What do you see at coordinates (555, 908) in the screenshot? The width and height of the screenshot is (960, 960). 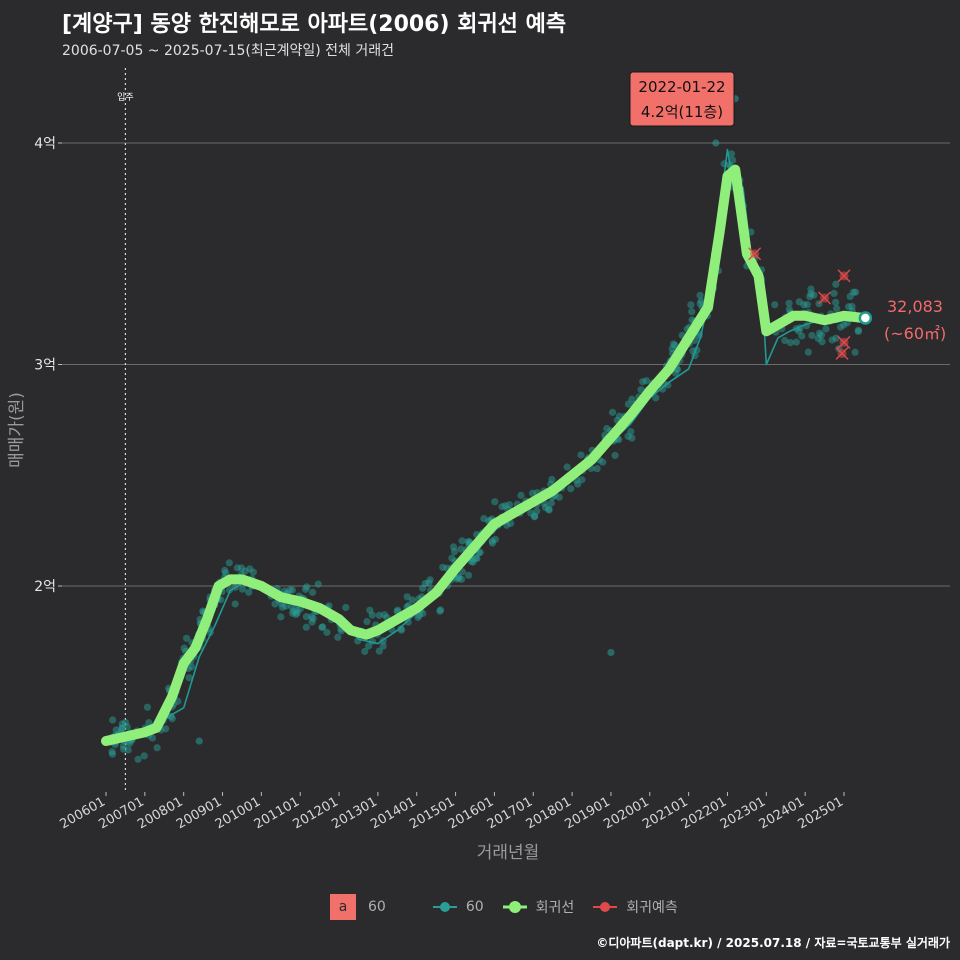 I see `legend-regression-label: 회귀선` at bounding box center [555, 908].